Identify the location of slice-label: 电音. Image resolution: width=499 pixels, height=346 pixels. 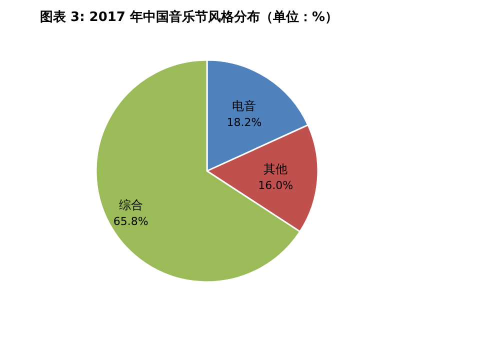
(244, 106).